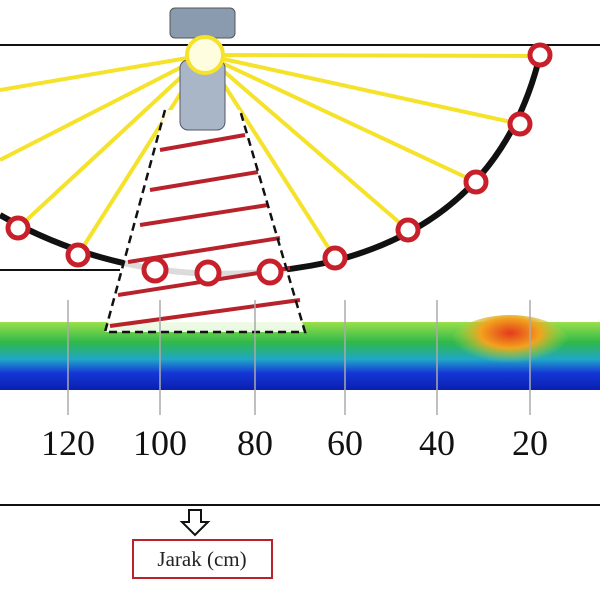 The height and width of the screenshot is (600, 600). What do you see at coordinates (510, 345) in the screenshot?
I see `soil-anomaly` at bounding box center [510, 345].